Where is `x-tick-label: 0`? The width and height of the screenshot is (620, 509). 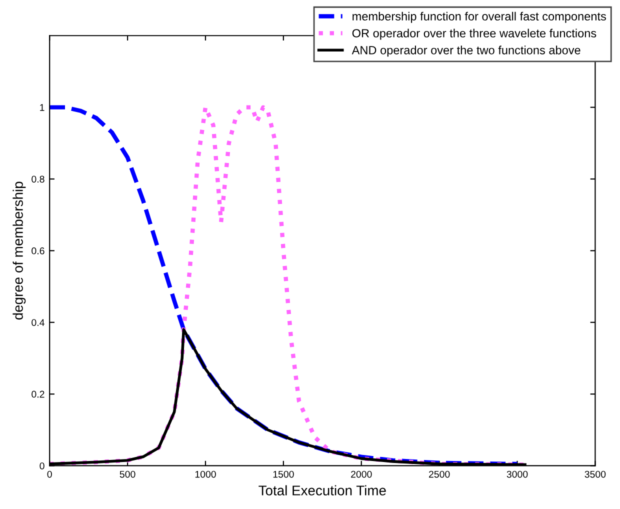 x-tick-label: 0 is located at coordinates (49, 474).